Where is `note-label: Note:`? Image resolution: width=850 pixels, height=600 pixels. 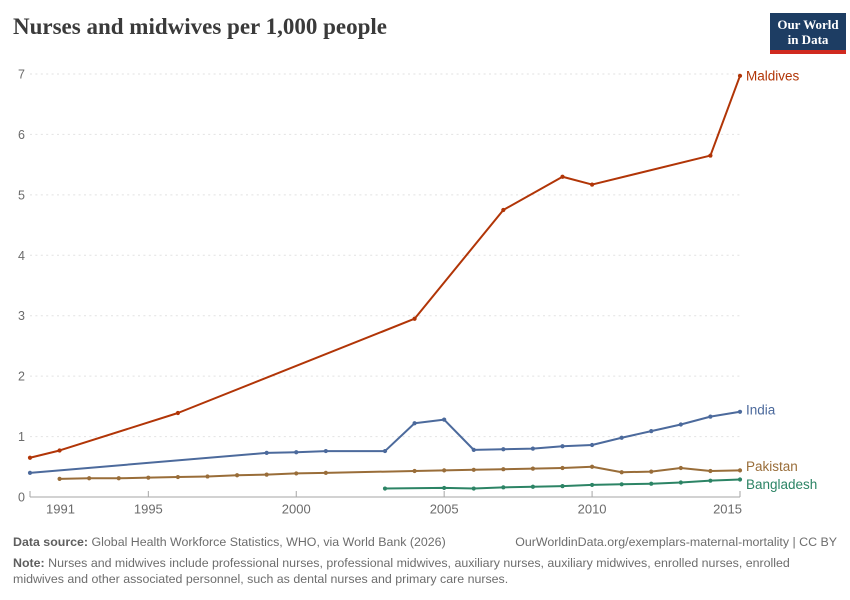 note-label: Note: is located at coordinates (29, 563).